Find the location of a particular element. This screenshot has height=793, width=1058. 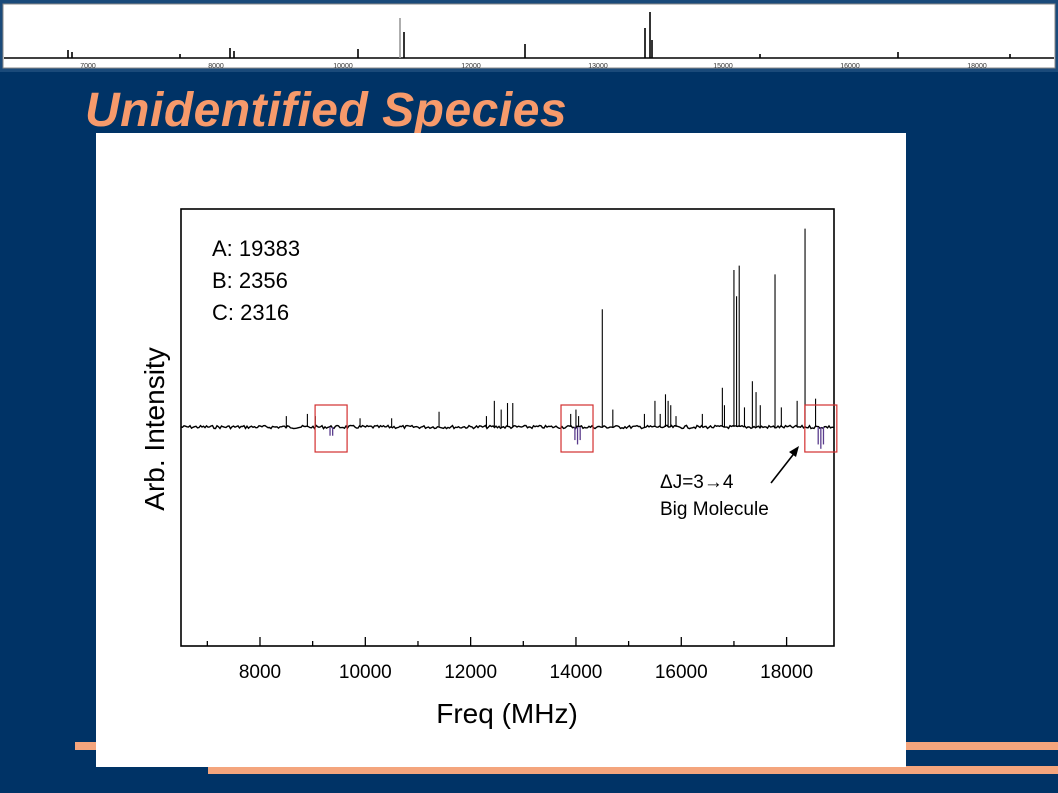

overview-tick-label: 13000 is located at coordinates (598, 66).